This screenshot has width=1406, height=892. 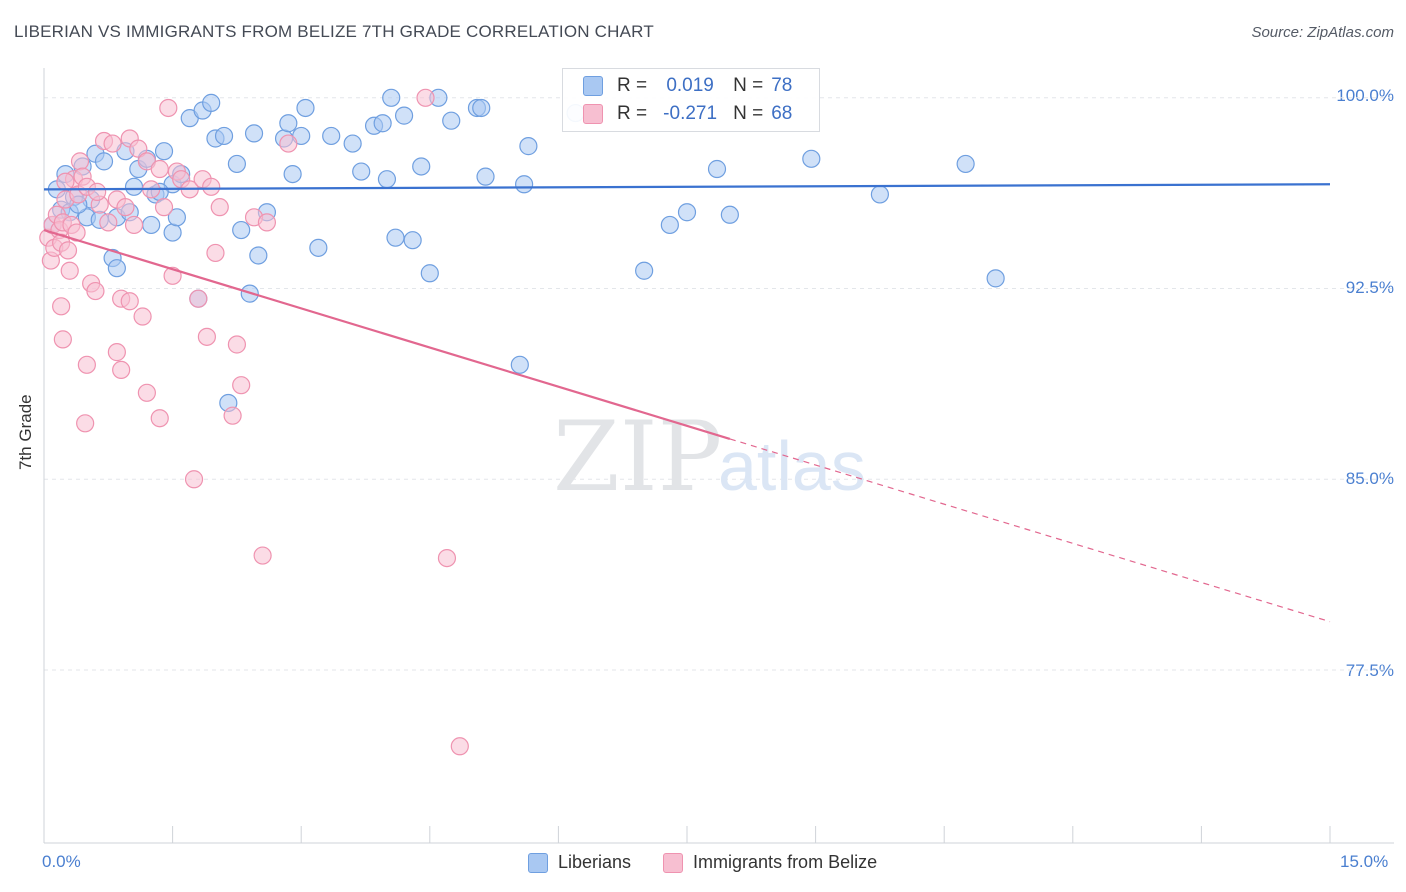 I want to click on legend-r-value: -0.271, so click(x=690, y=113).